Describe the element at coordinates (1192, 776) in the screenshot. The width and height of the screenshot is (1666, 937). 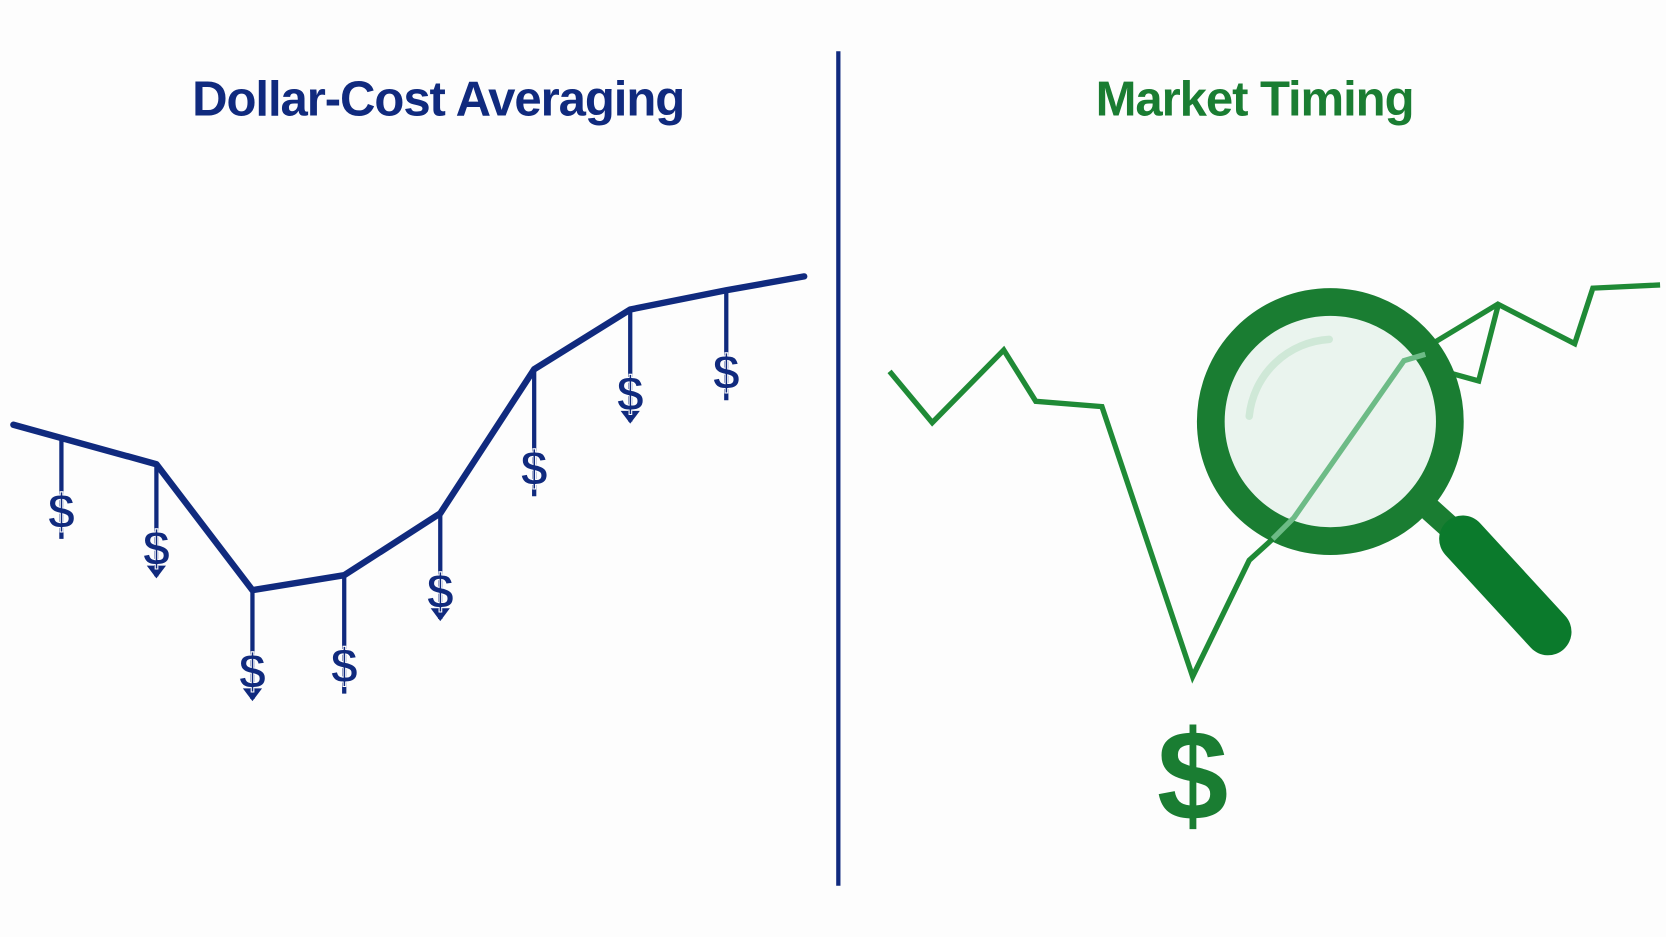
I see `market-timing-dollar-icon: $` at that location.